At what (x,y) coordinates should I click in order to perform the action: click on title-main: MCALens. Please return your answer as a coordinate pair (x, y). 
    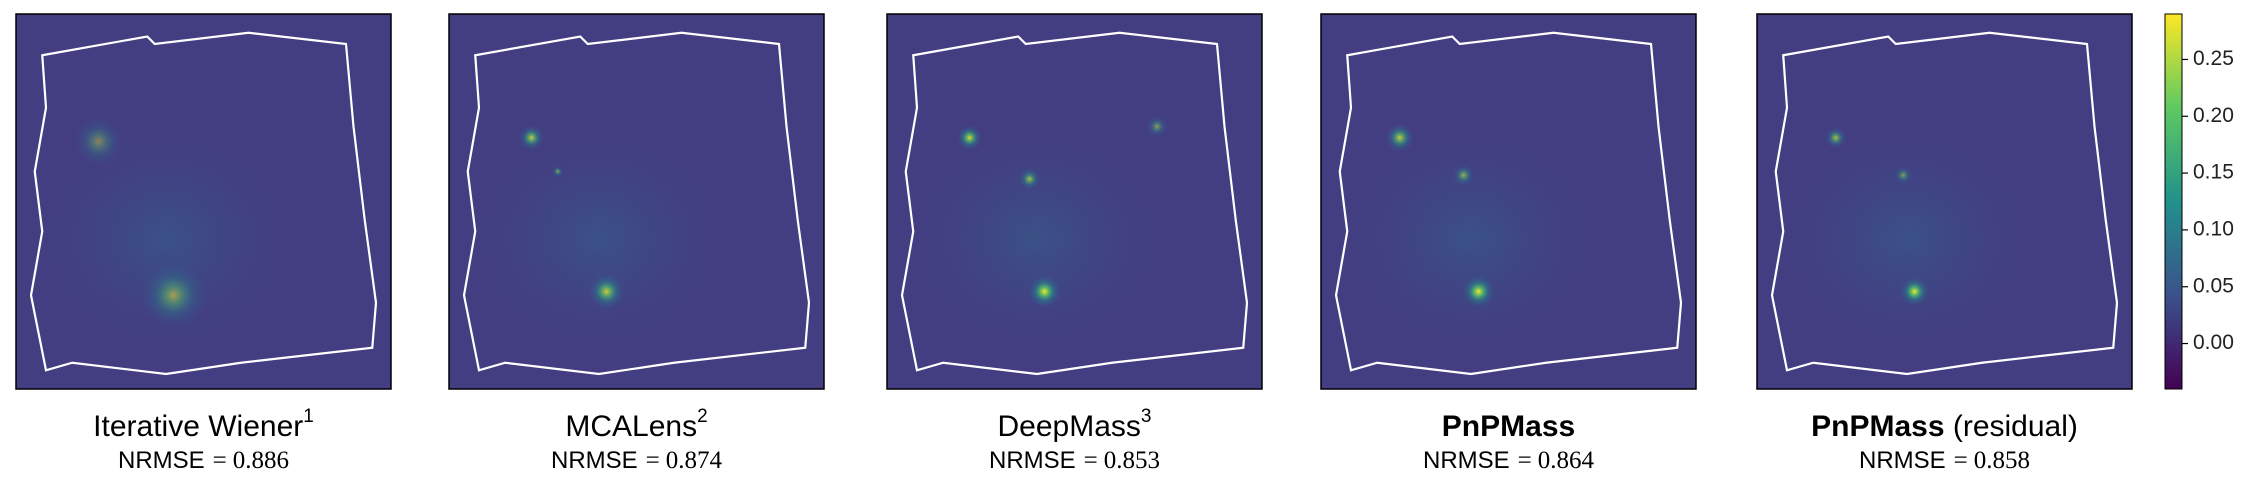
    Looking at the image, I should click on (631, 426).